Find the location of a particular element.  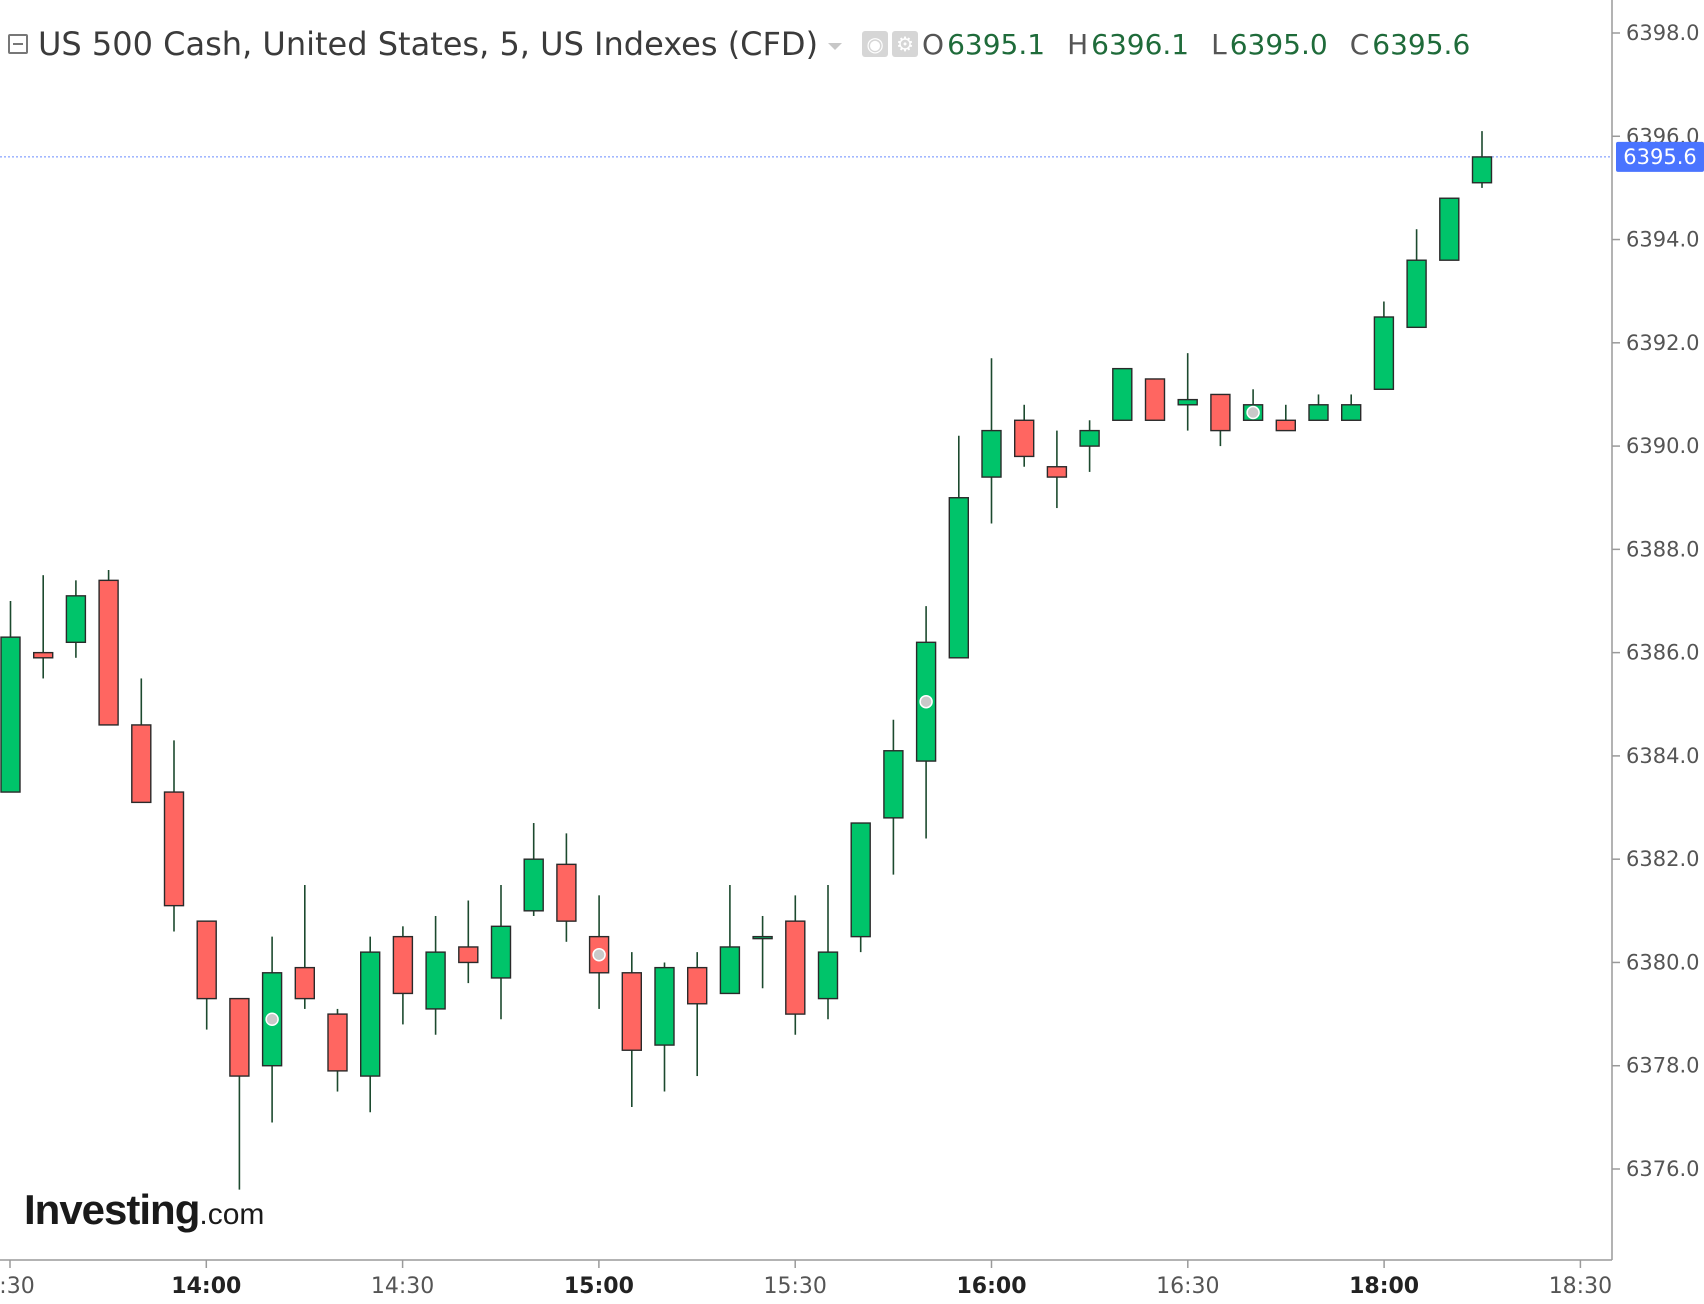

ohlc-key: L is located at coordinates (1219, 44).